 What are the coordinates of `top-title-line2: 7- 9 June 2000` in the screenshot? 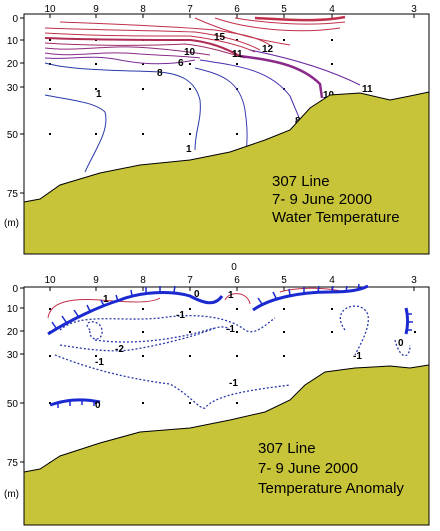 It's located at (322, 199).